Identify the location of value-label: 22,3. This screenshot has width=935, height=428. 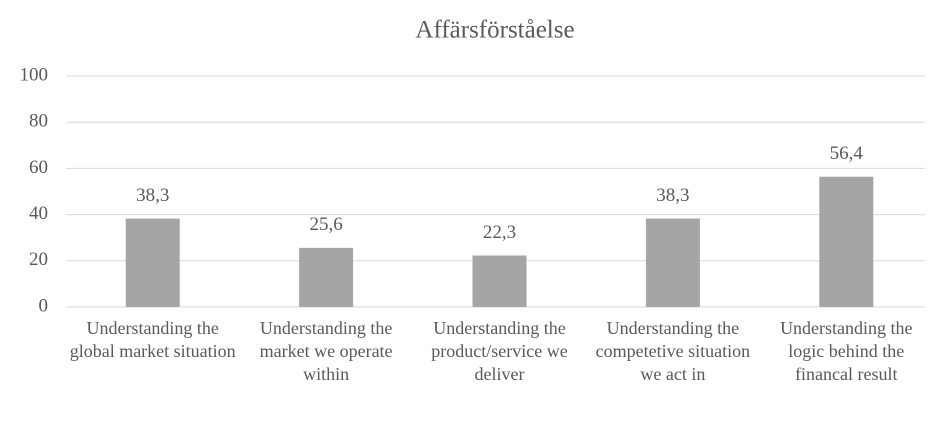
(499, 232).